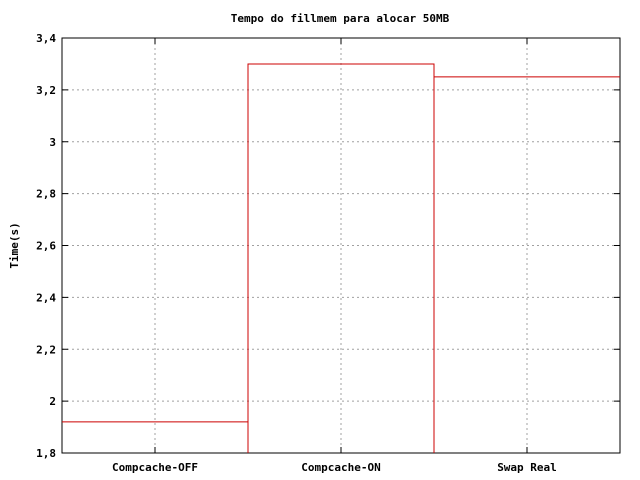 This screenshot has width=640, height=480. What do you see at coordinates (46, 194) in the screenshot?
I see `y-tick-label: 2,8` at bounding box center [46, 194].